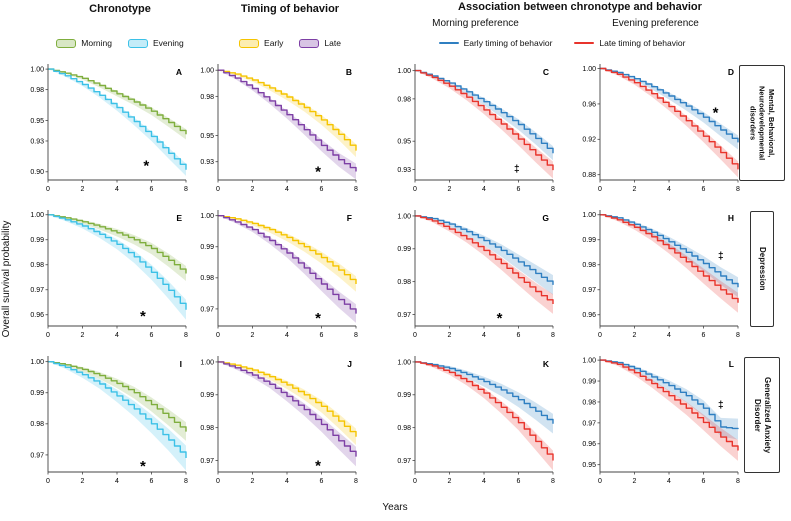 The width and height of the screenshot is (791, 521). Describe the element at coordinates (96, 43) in the screenshot. I see `legend-label-morning: Morning` at that location.